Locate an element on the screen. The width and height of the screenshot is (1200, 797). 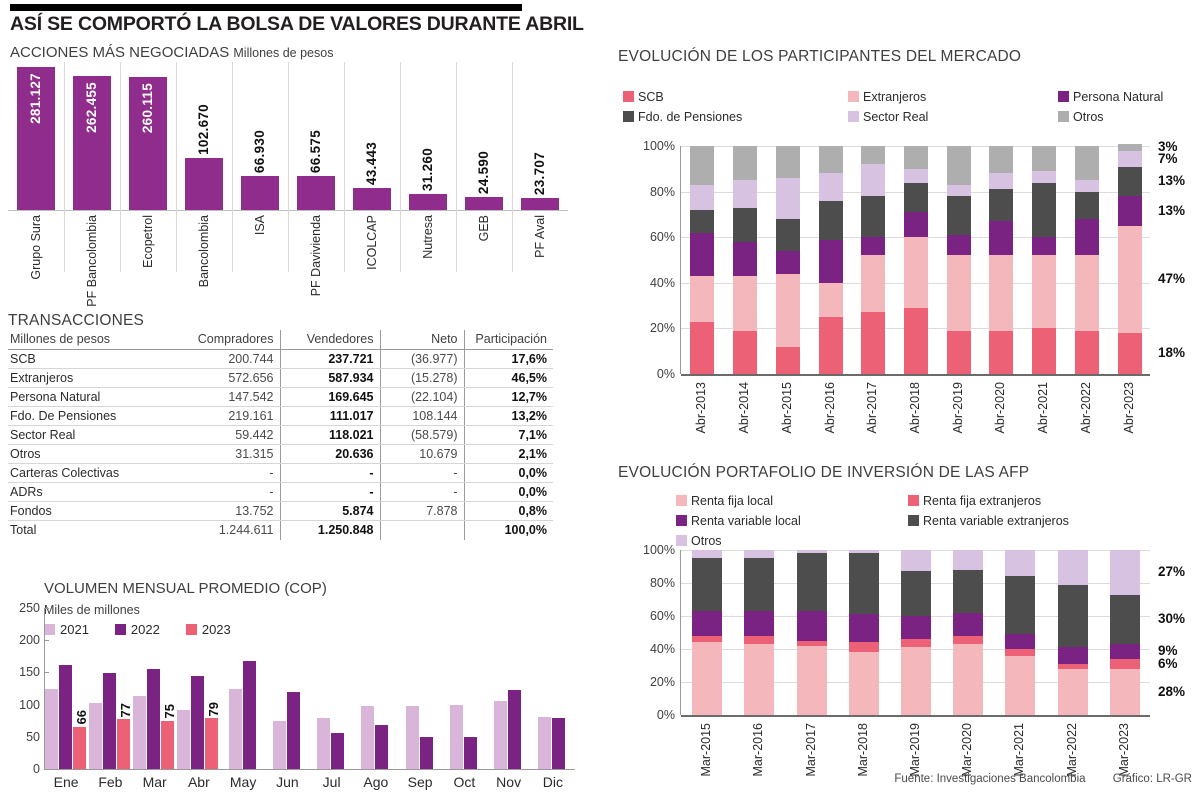
cell-vendedores: 111.017 is located at coordinates (329, 416).